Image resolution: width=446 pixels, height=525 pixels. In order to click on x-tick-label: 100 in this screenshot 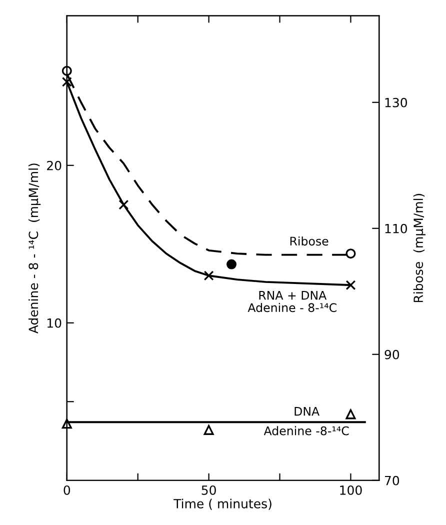, I will do `click(351, 490)`.